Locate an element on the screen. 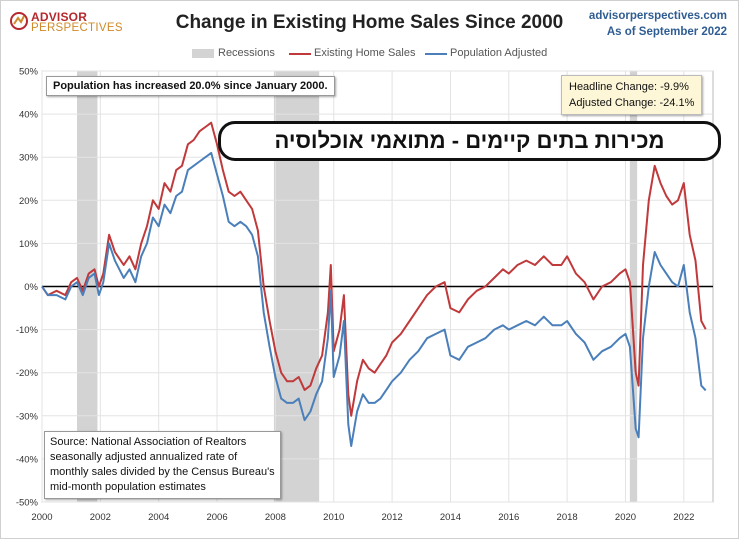 This screenshot has width=739, height=539. x-tick-label: 2018 is located at coordinates (567, 517).